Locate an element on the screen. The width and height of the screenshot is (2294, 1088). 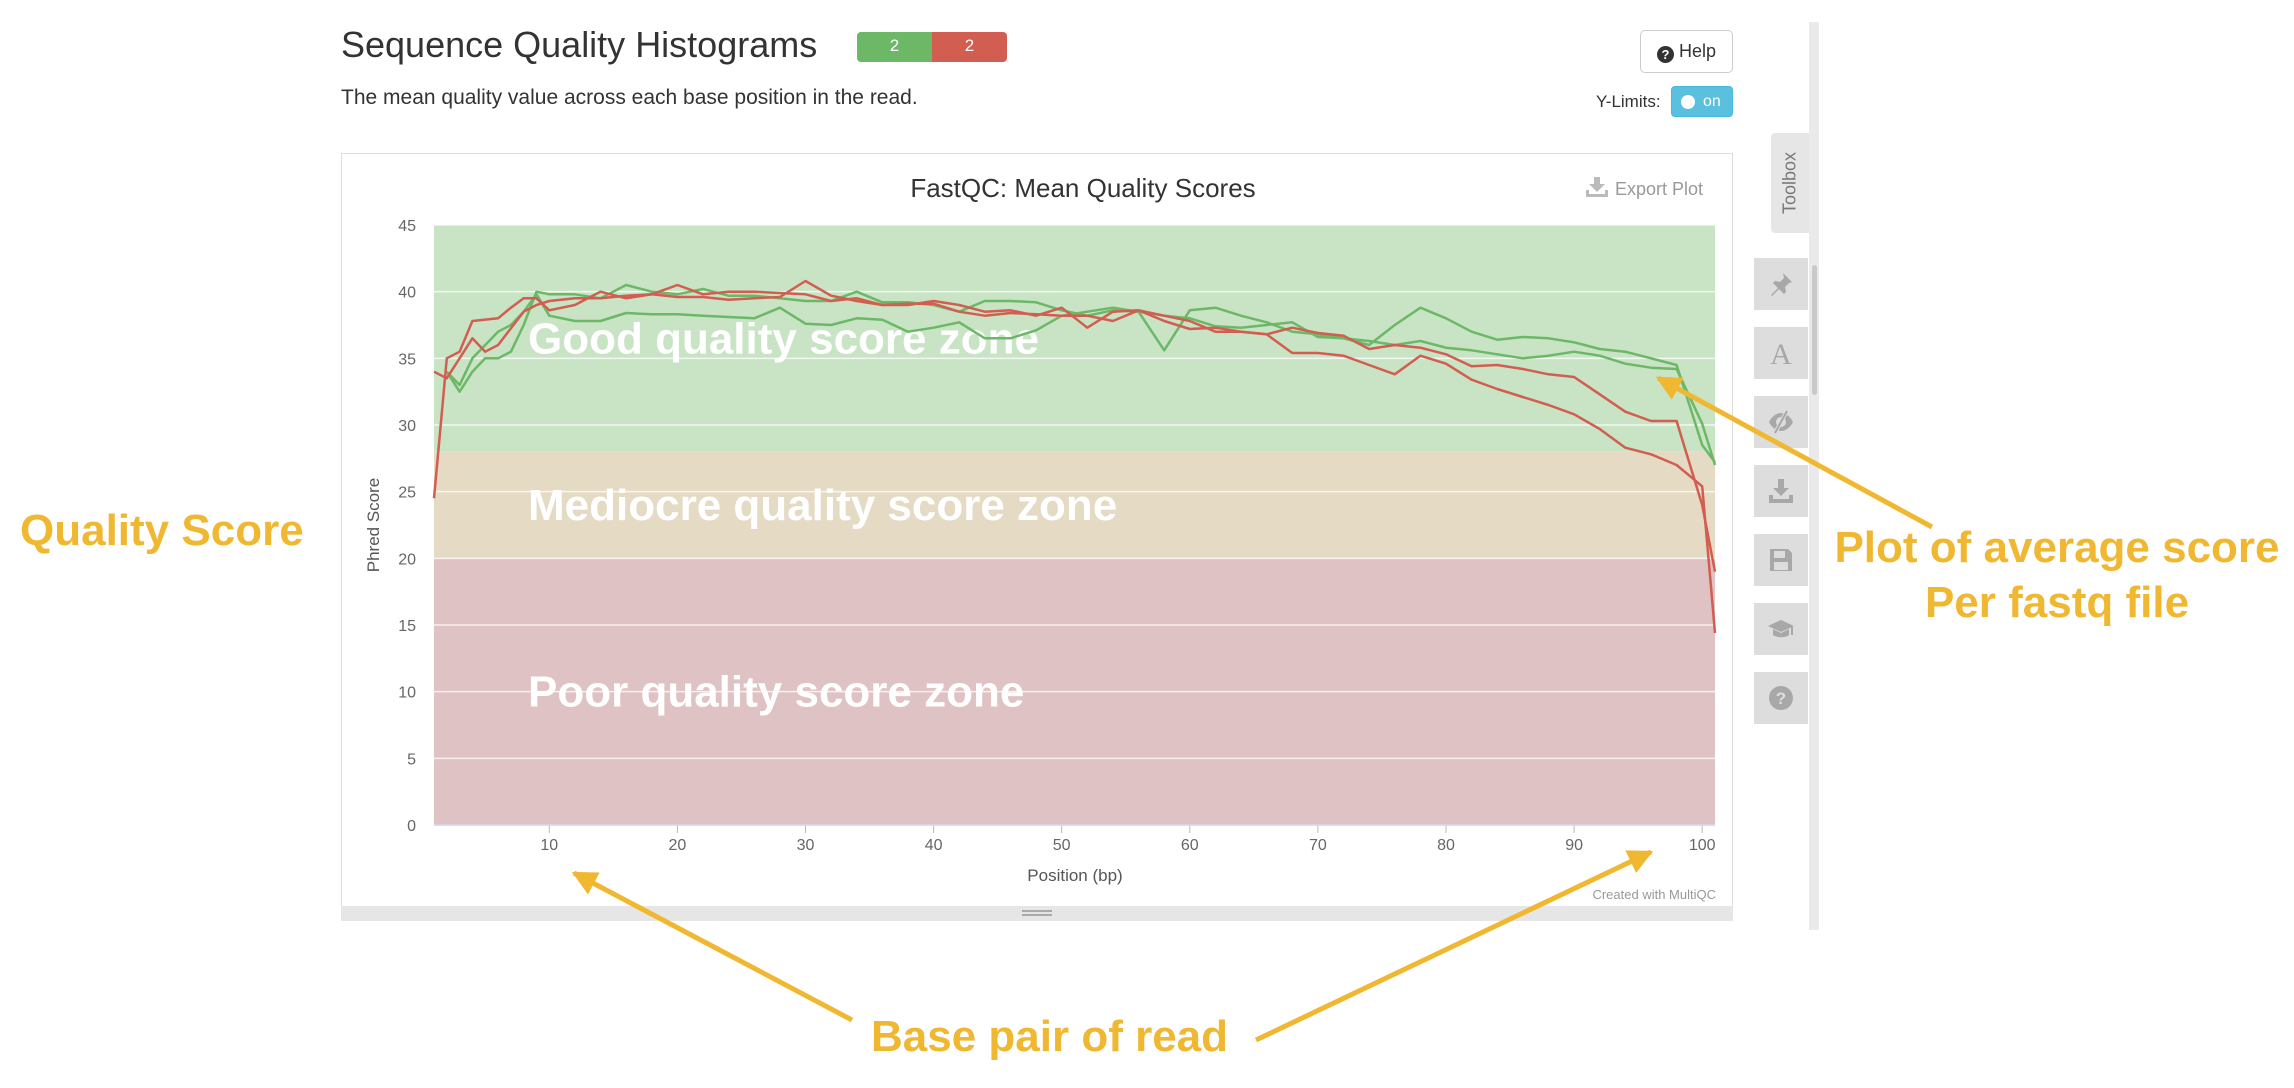
toolbox-pin-button is located at coordinates (1781, 284).